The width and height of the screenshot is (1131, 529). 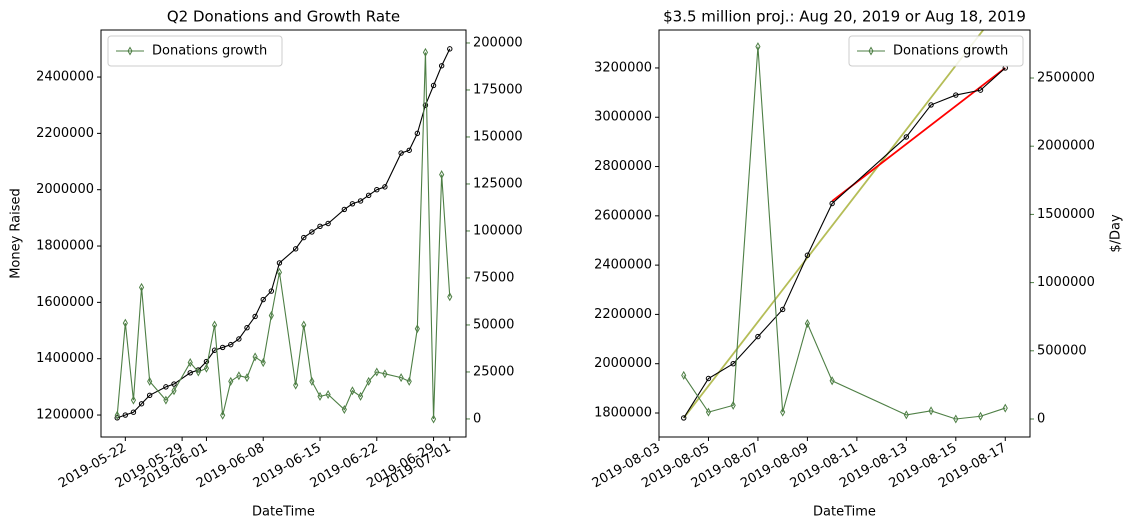 I want to click on y-axis-label: Money Raised, so click(x=16, y=233).